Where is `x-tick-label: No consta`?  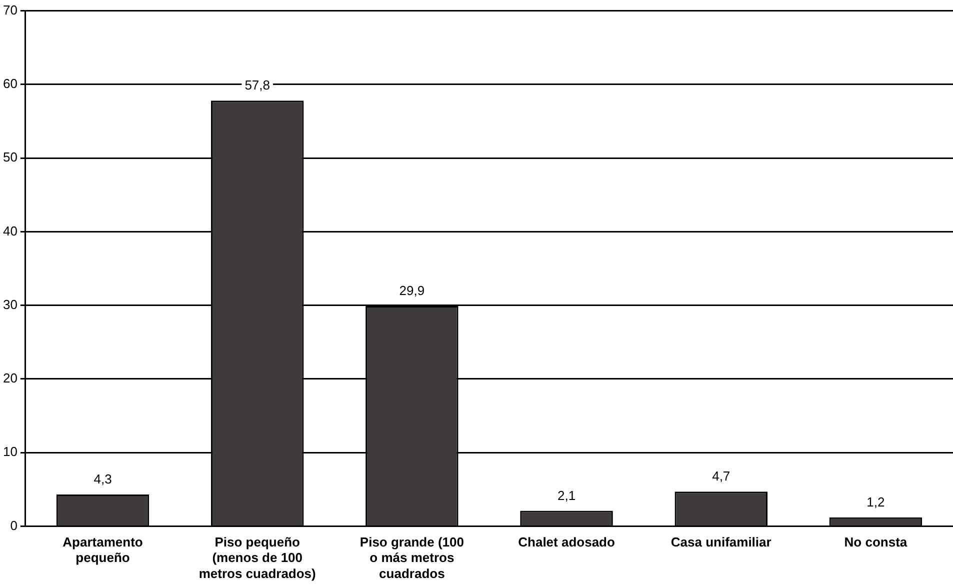
x-tick-label: No consta is located at coordinates (876, 542).